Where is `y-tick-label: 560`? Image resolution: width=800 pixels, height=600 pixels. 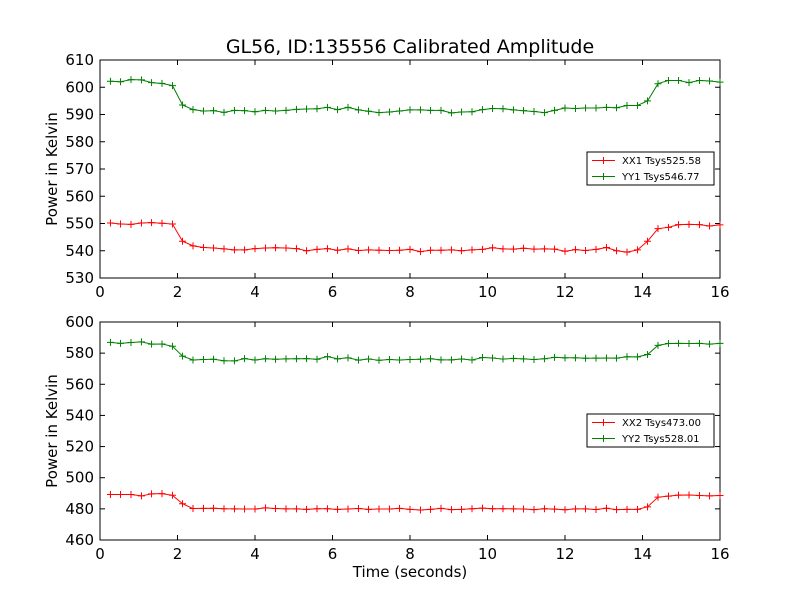
y-tick-label: 560 is located at coordinates (79, 196).